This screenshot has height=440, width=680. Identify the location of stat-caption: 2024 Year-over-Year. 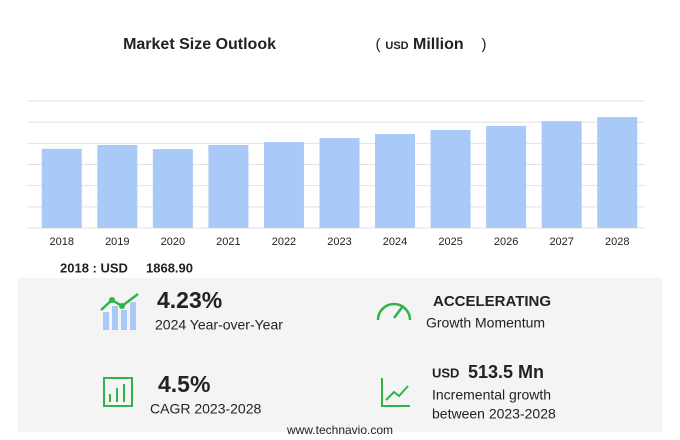
(219, 325).